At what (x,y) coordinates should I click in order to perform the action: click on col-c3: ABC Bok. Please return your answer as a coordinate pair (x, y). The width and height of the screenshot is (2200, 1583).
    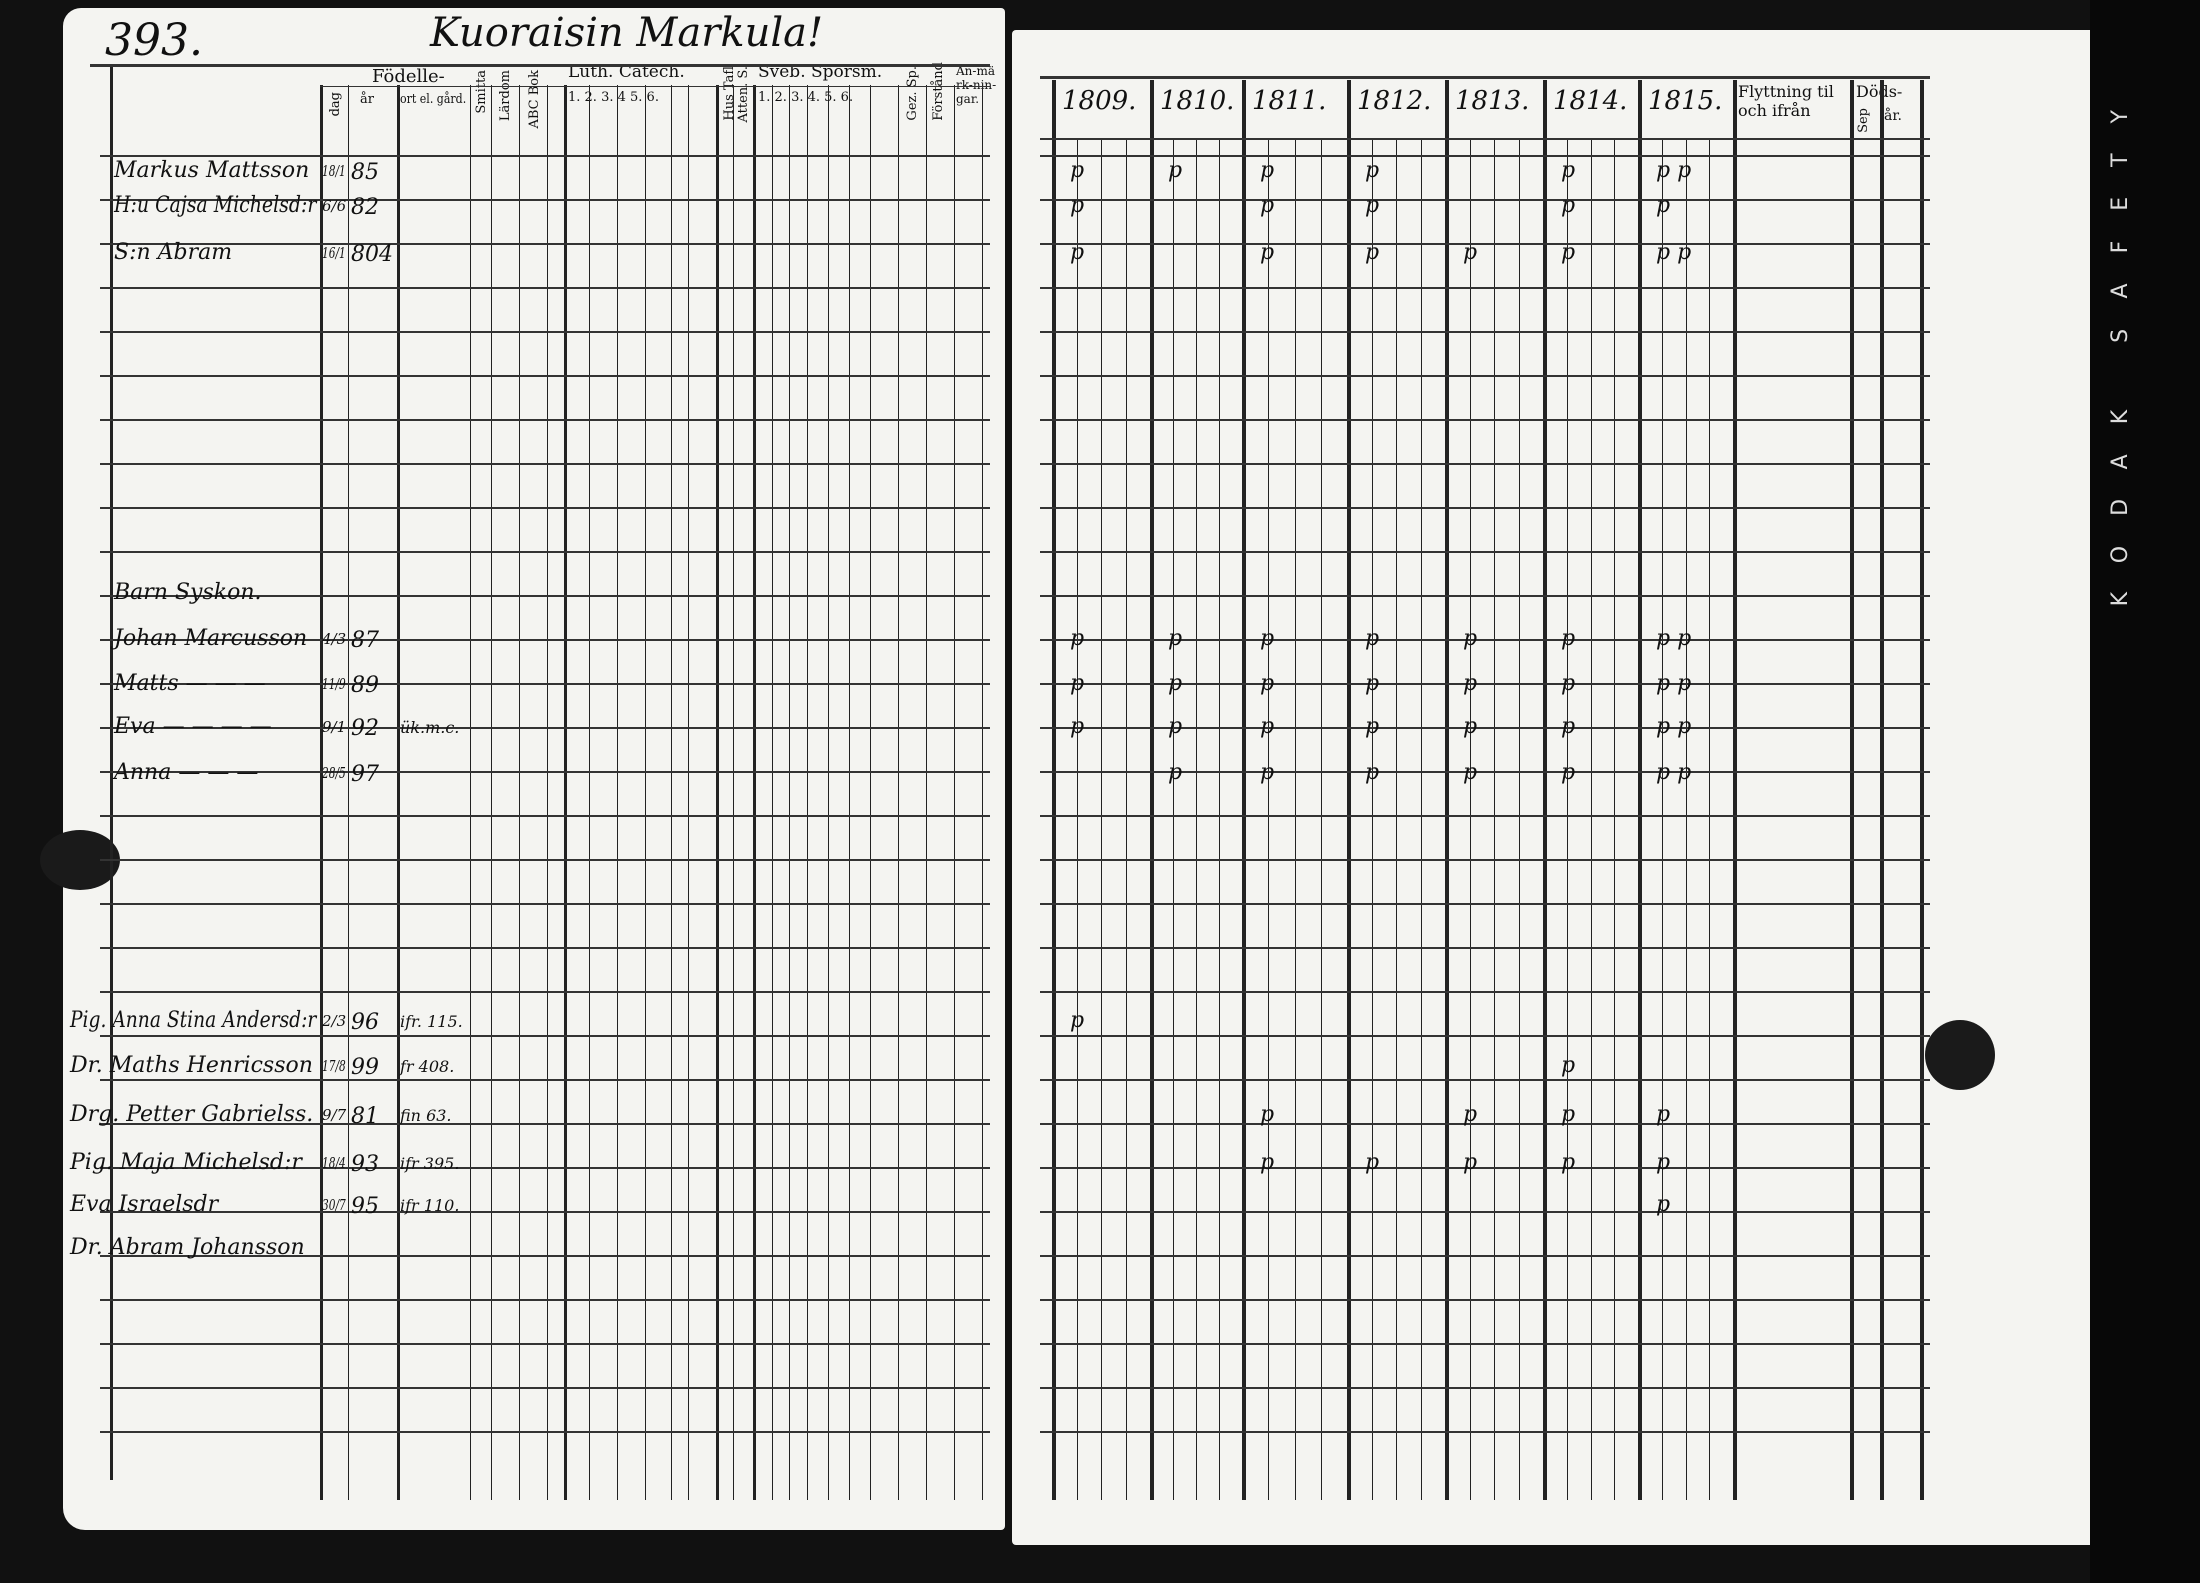
    Looking at the image, I should click on (534, 99).